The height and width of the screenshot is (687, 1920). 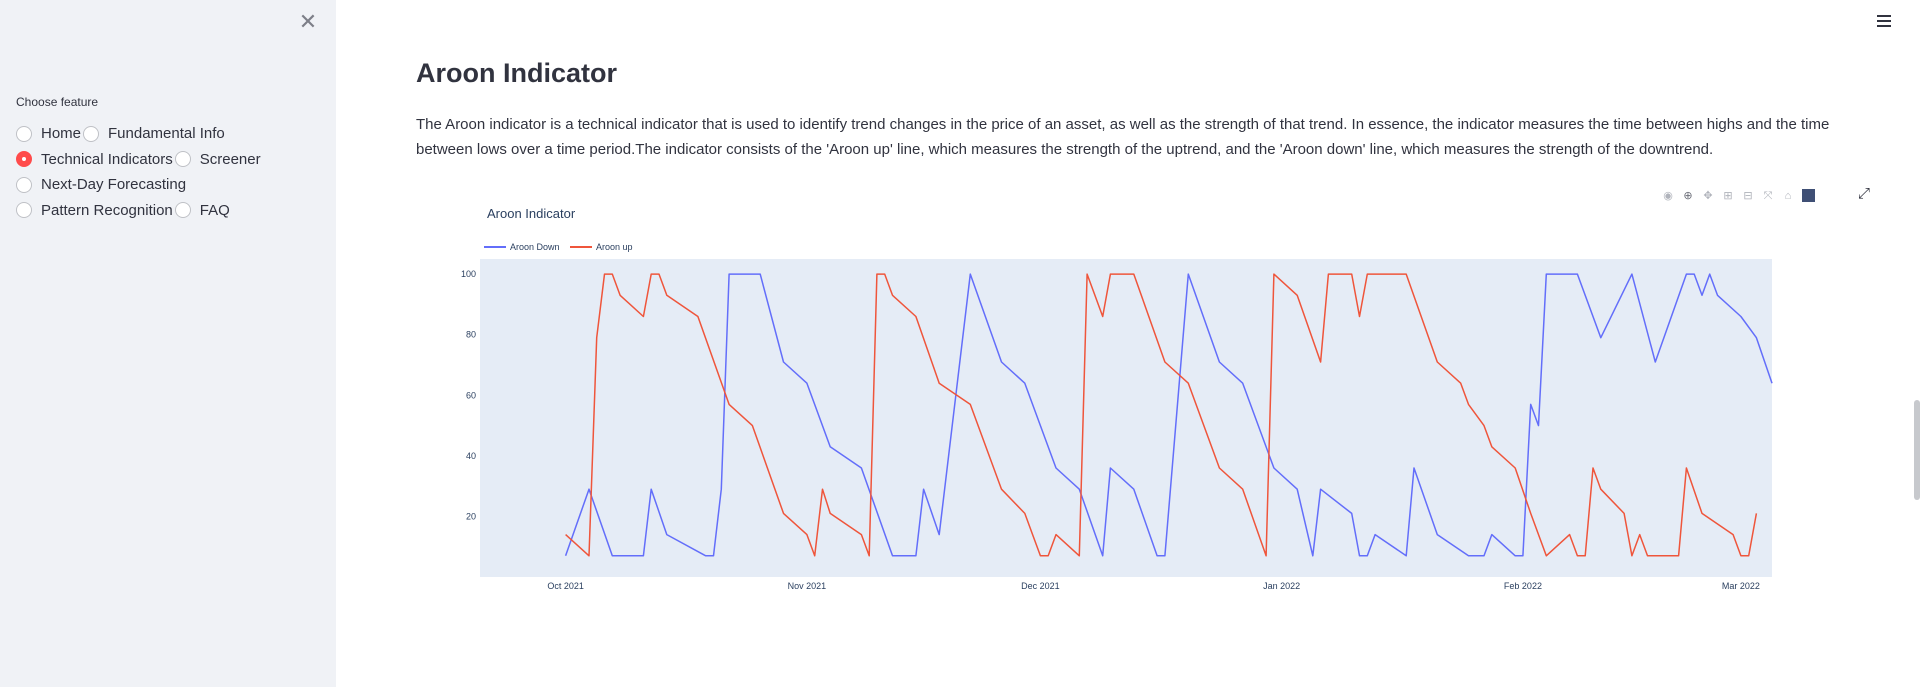 I want to click on x-tick-label: Dec 2021, so click(x=1040, y=586).